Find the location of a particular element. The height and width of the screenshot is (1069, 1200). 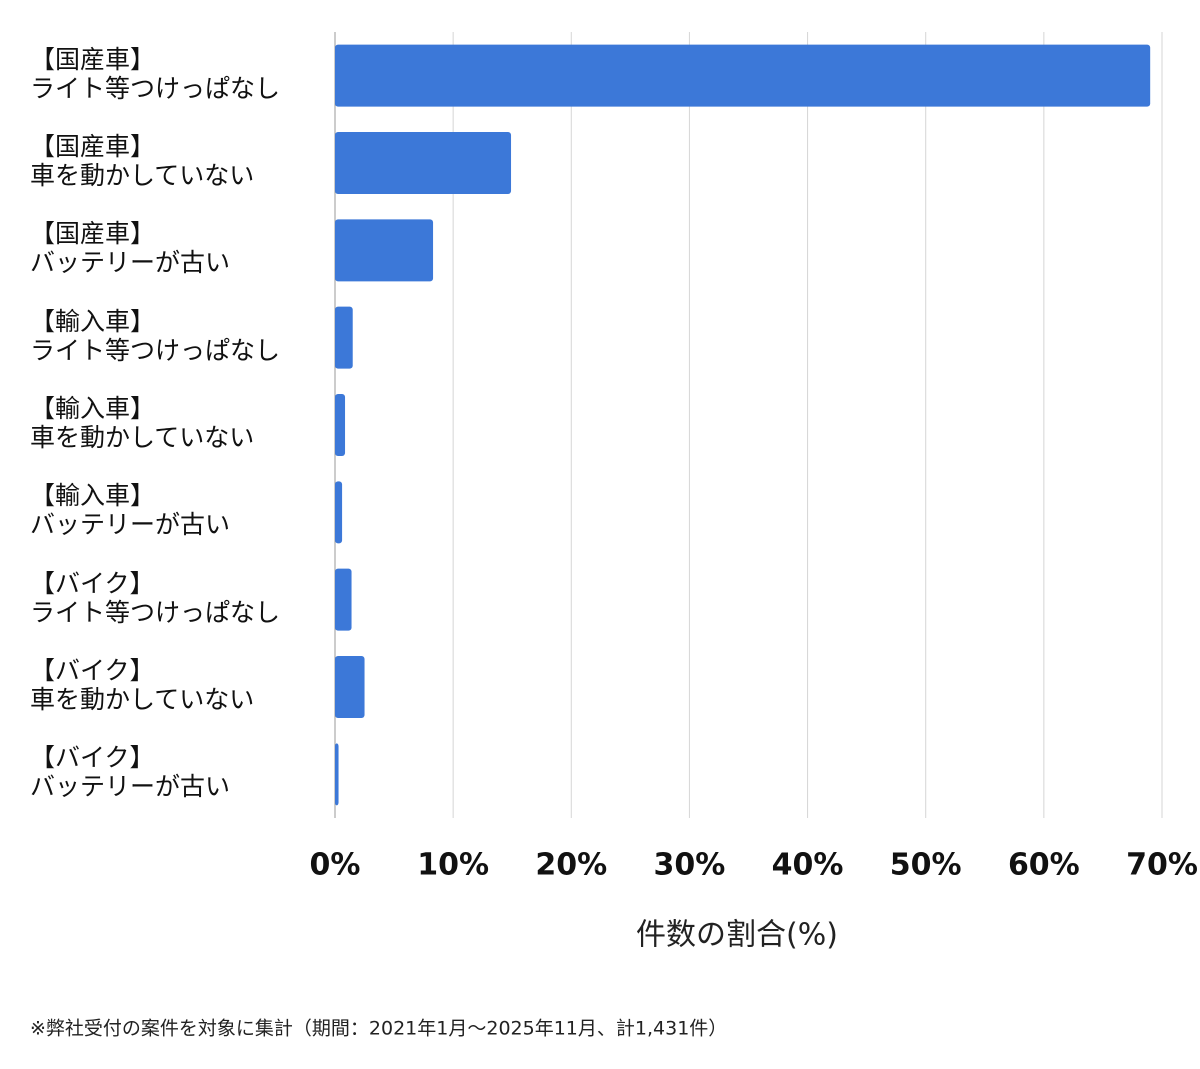

x-tick-label: 20% is located at coordinates (571, 865).